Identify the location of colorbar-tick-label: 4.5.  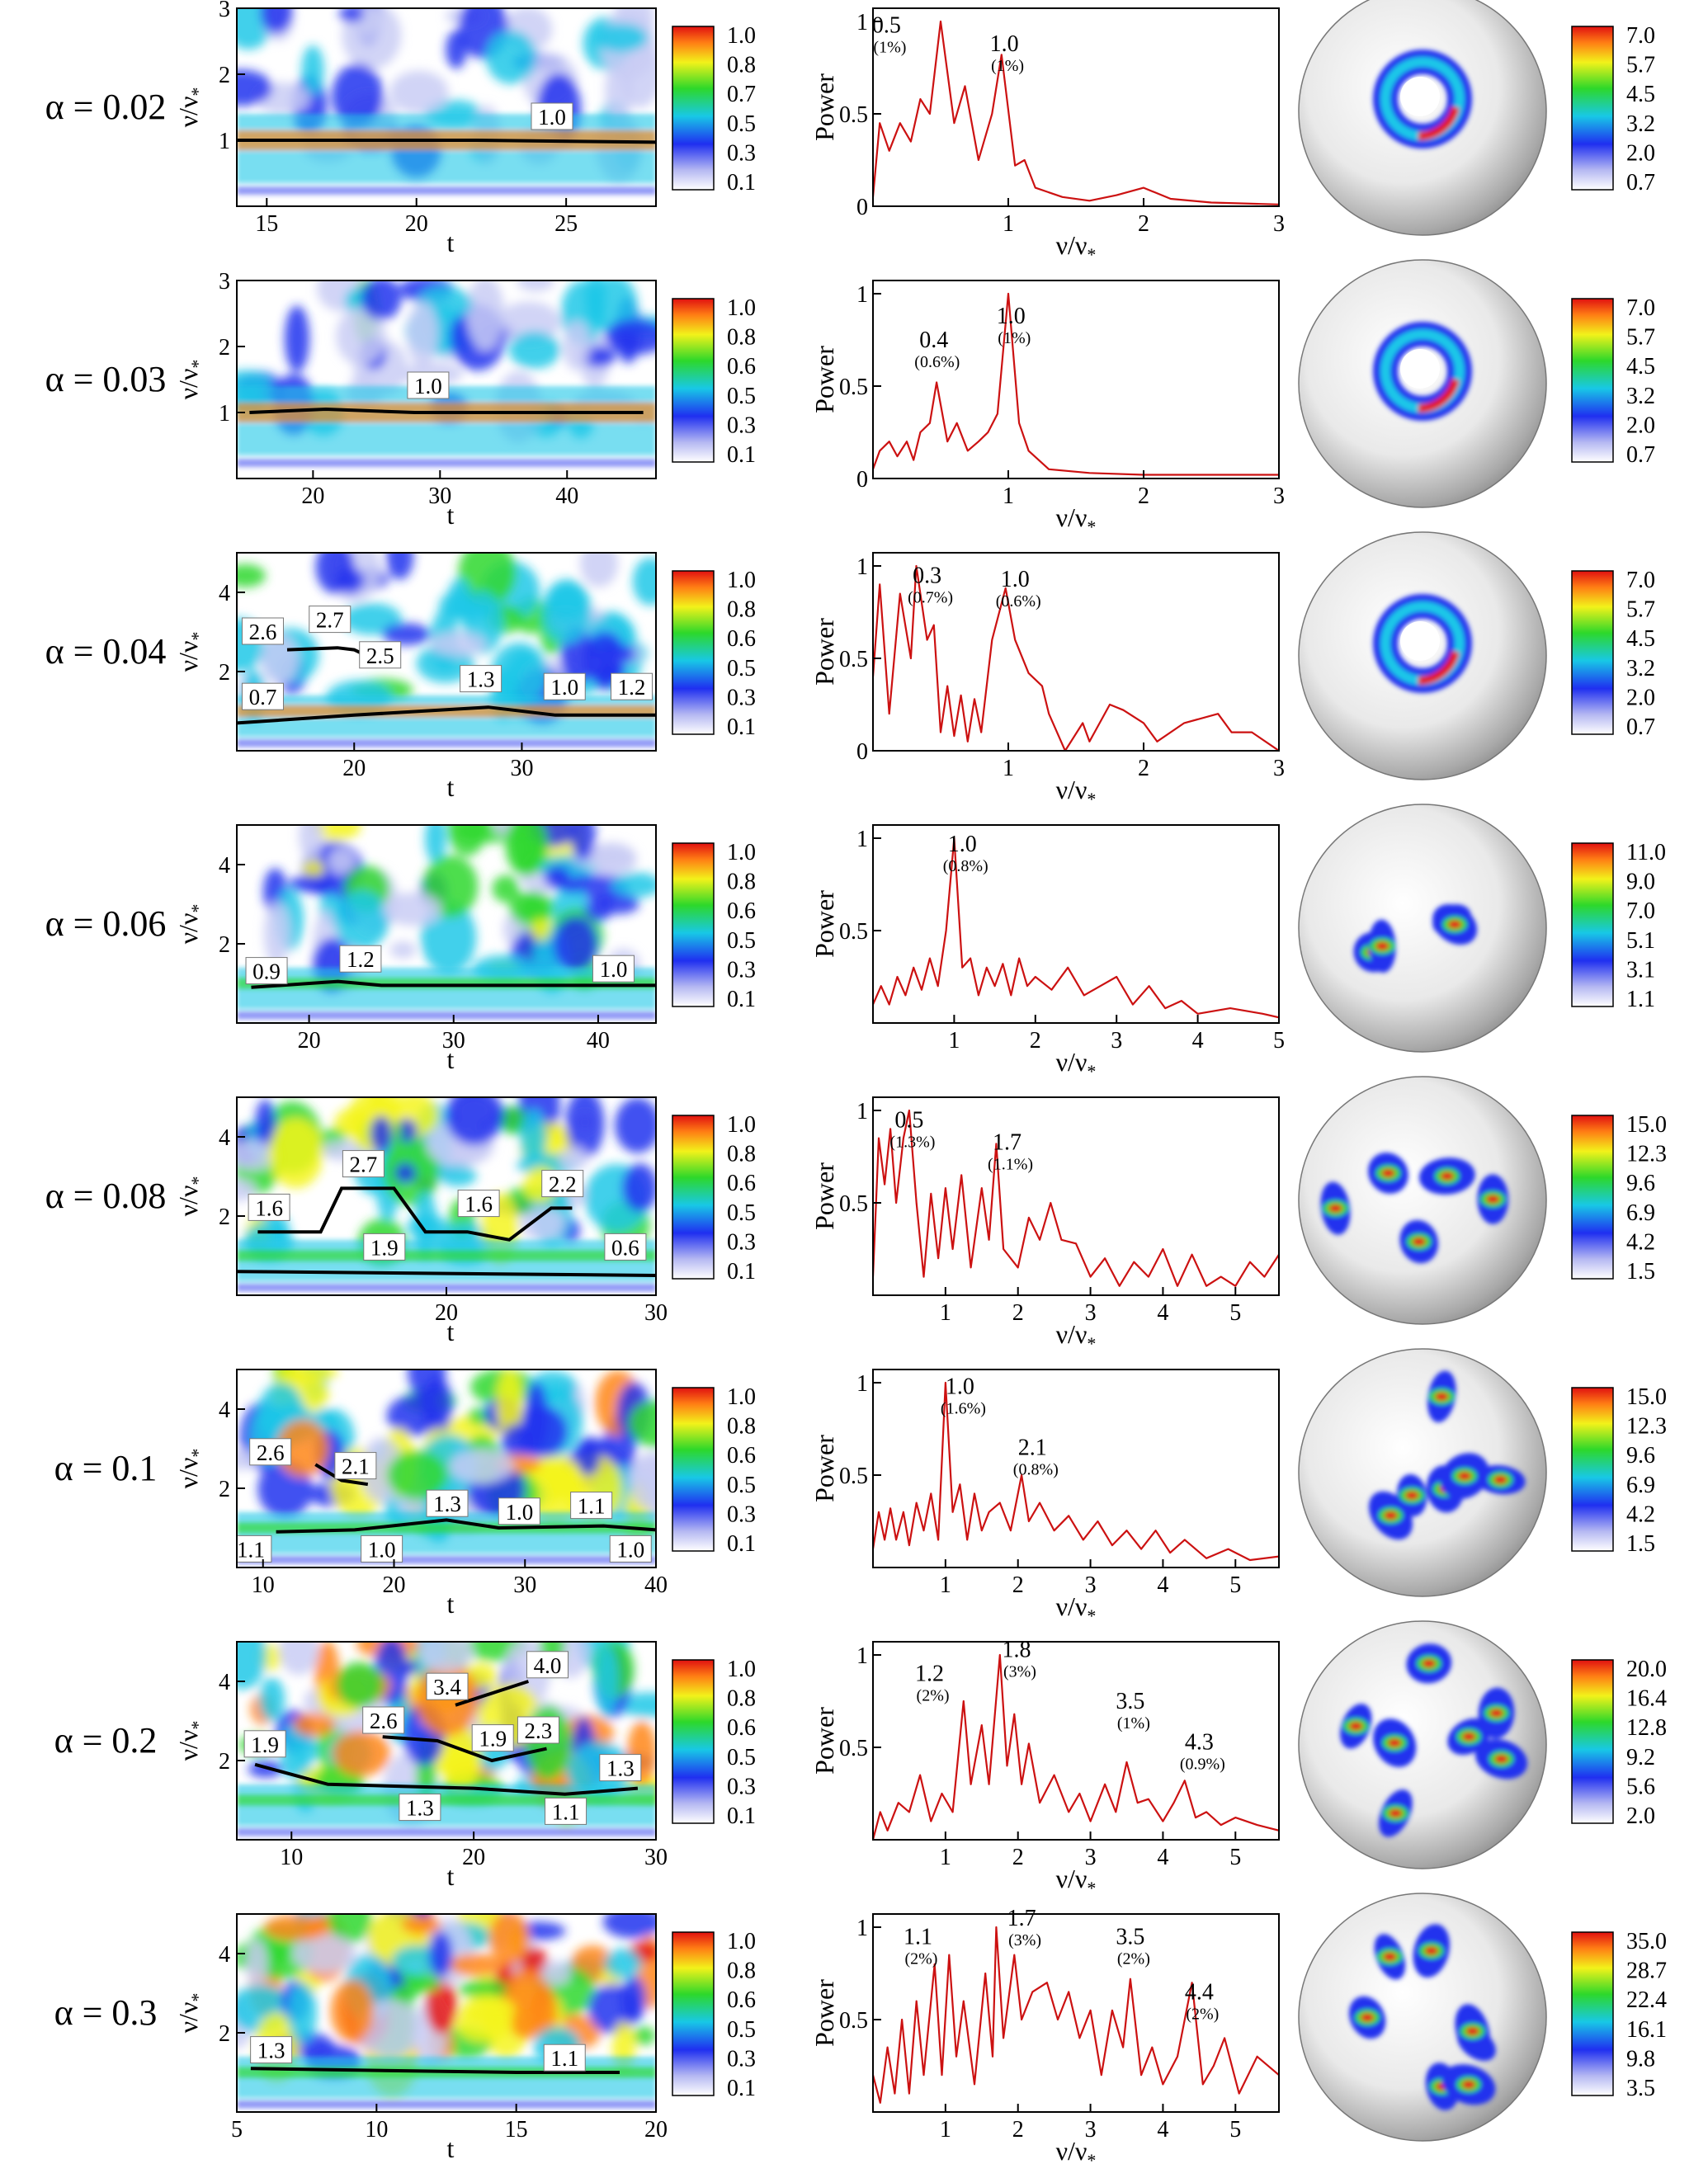
(1640, 639).